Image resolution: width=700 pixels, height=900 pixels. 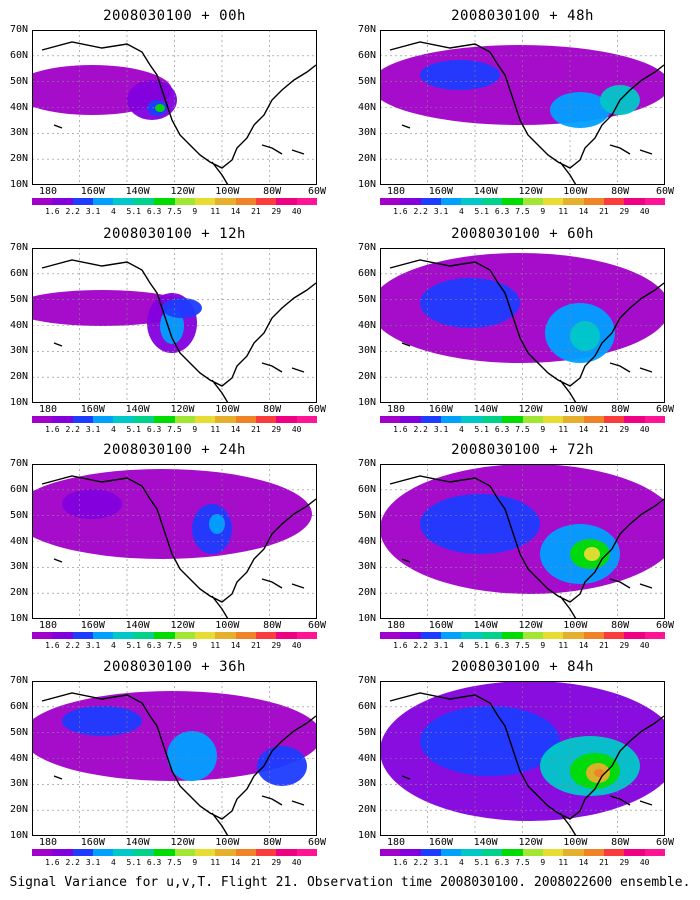 I want to click on panel-title: 2008030100 + 60h, so click(x=522, y=234).